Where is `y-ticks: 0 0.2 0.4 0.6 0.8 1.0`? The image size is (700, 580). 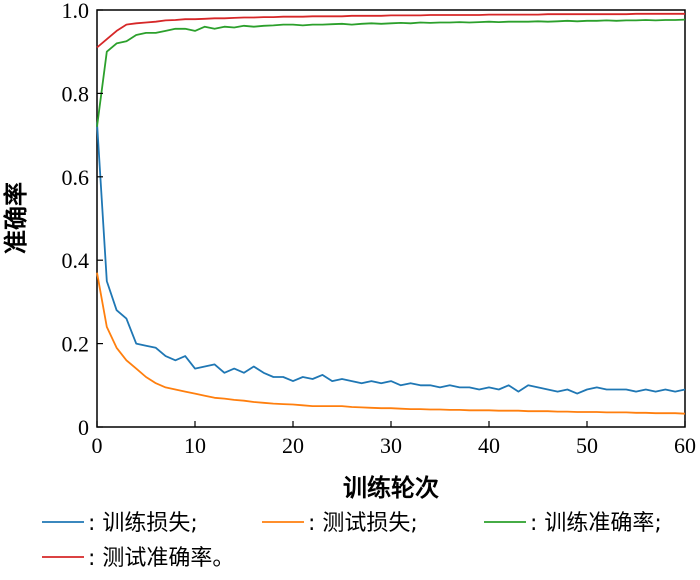
y-ticks: 0 0.2 0.4 0.6 0.8 1.0 is located at coordinates (82, 220).